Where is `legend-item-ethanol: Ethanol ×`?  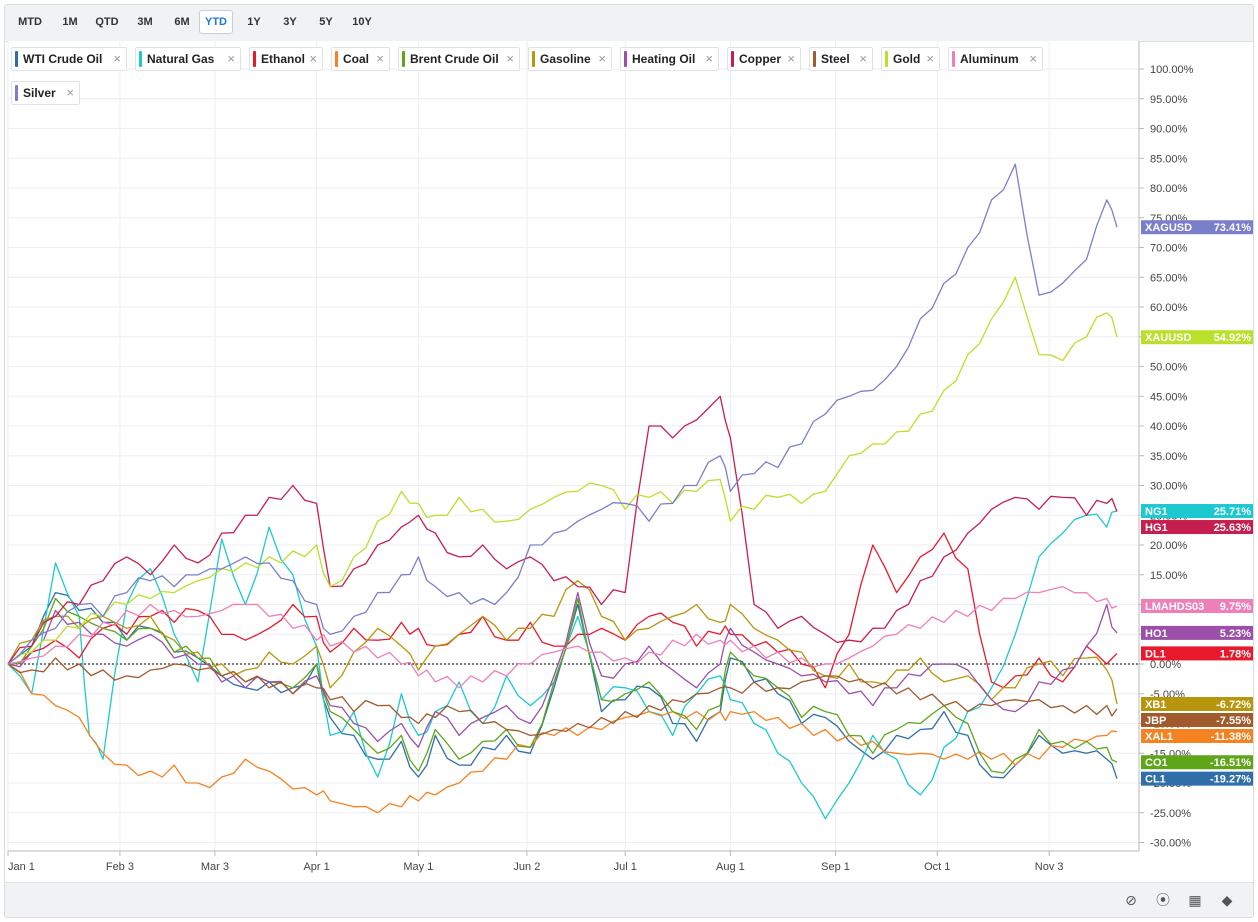 legend-item-ethanol: Ethanol × is located at coordinates (286, 59).